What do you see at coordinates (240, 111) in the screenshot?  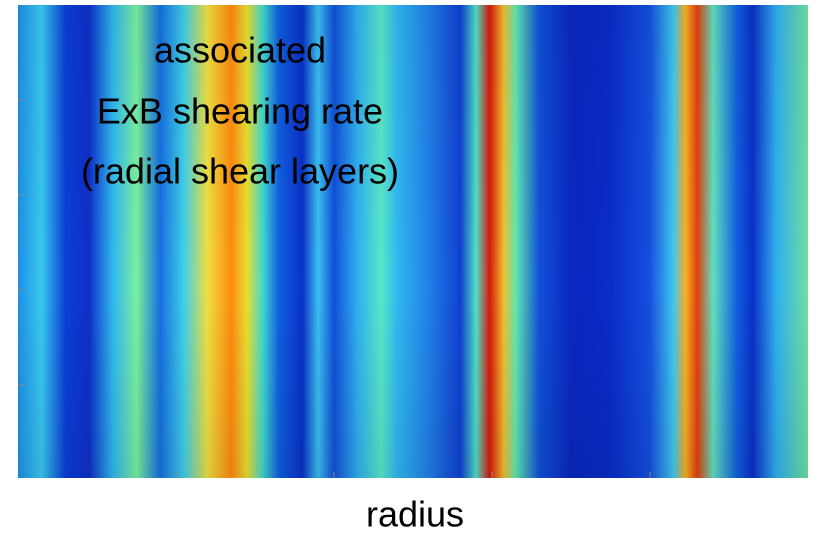 I see `annotation-line: ExB shearing rate` at bounding box center [240, 111].